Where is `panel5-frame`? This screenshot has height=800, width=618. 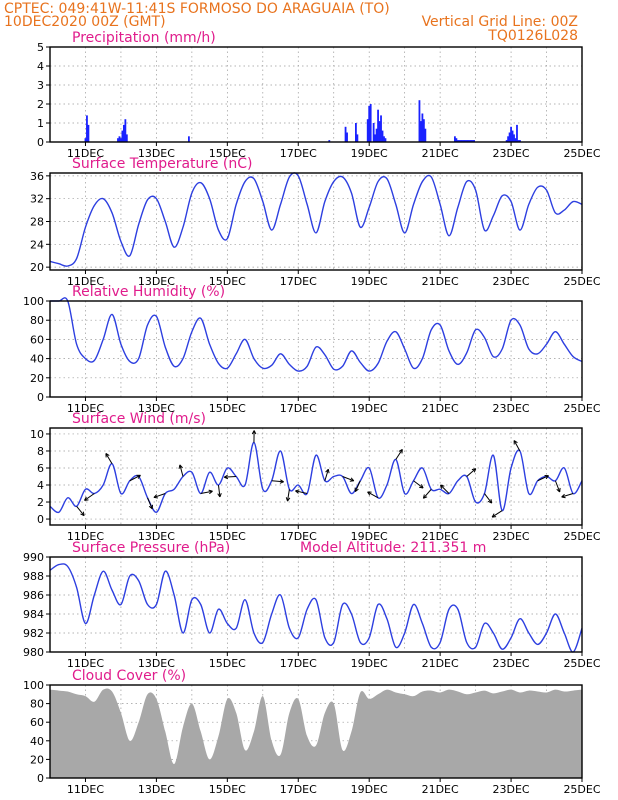 panel5-frame is located at coordinates (316, 731).